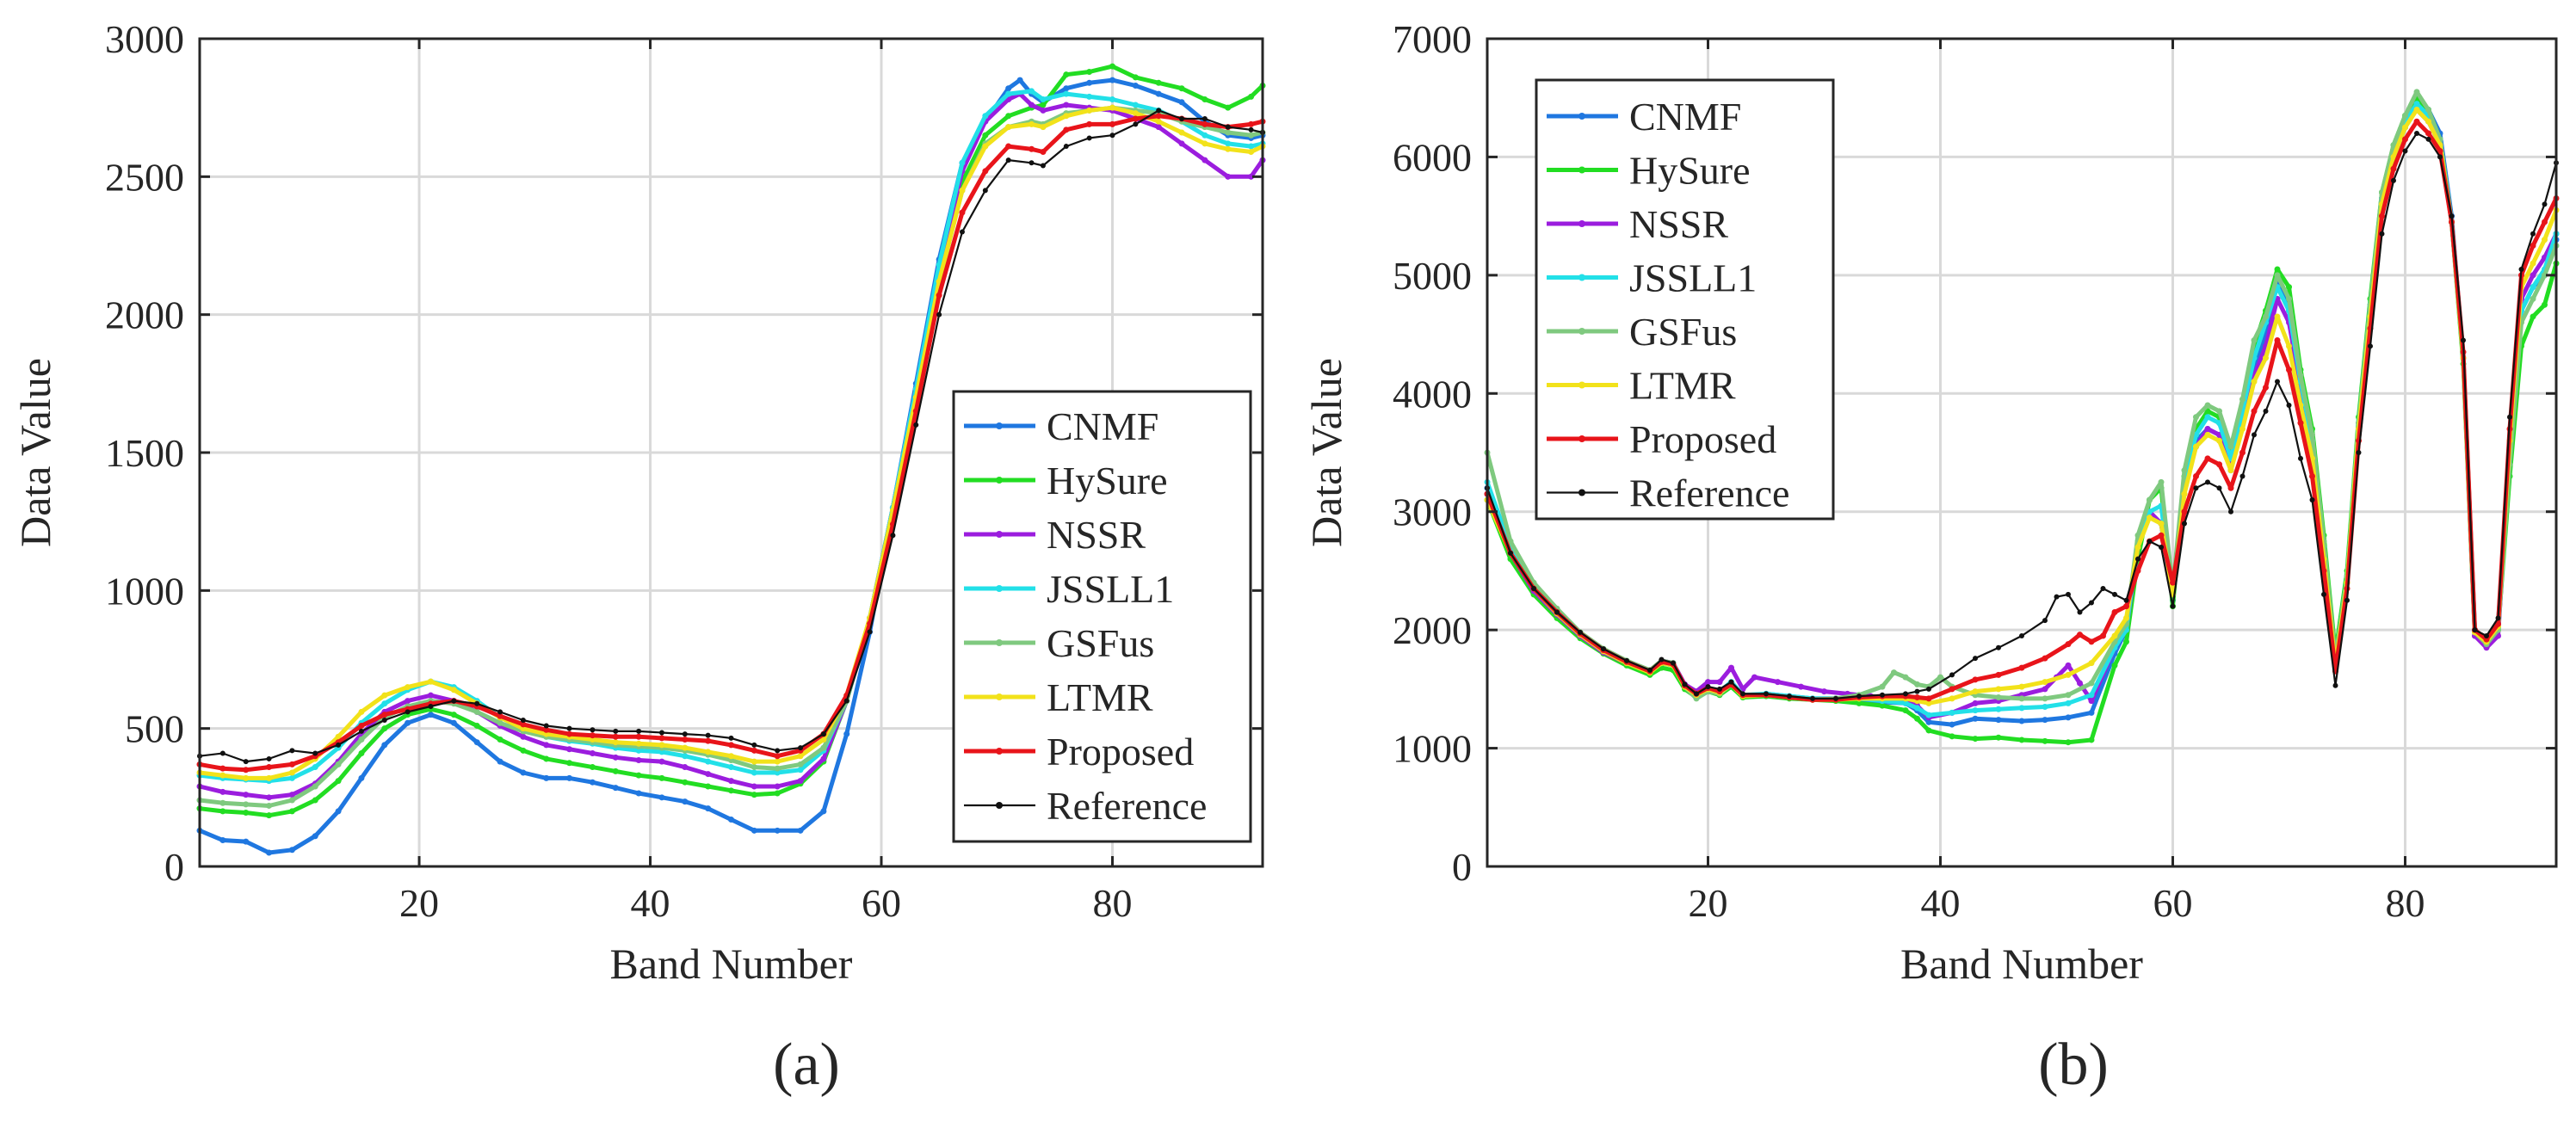 This screenshot has height=1128, width=2576. What do you see at coordinates (1432, 157) in the screenshot?
I see `y-tick-label: 6000` at bounding box center [1432, 157].